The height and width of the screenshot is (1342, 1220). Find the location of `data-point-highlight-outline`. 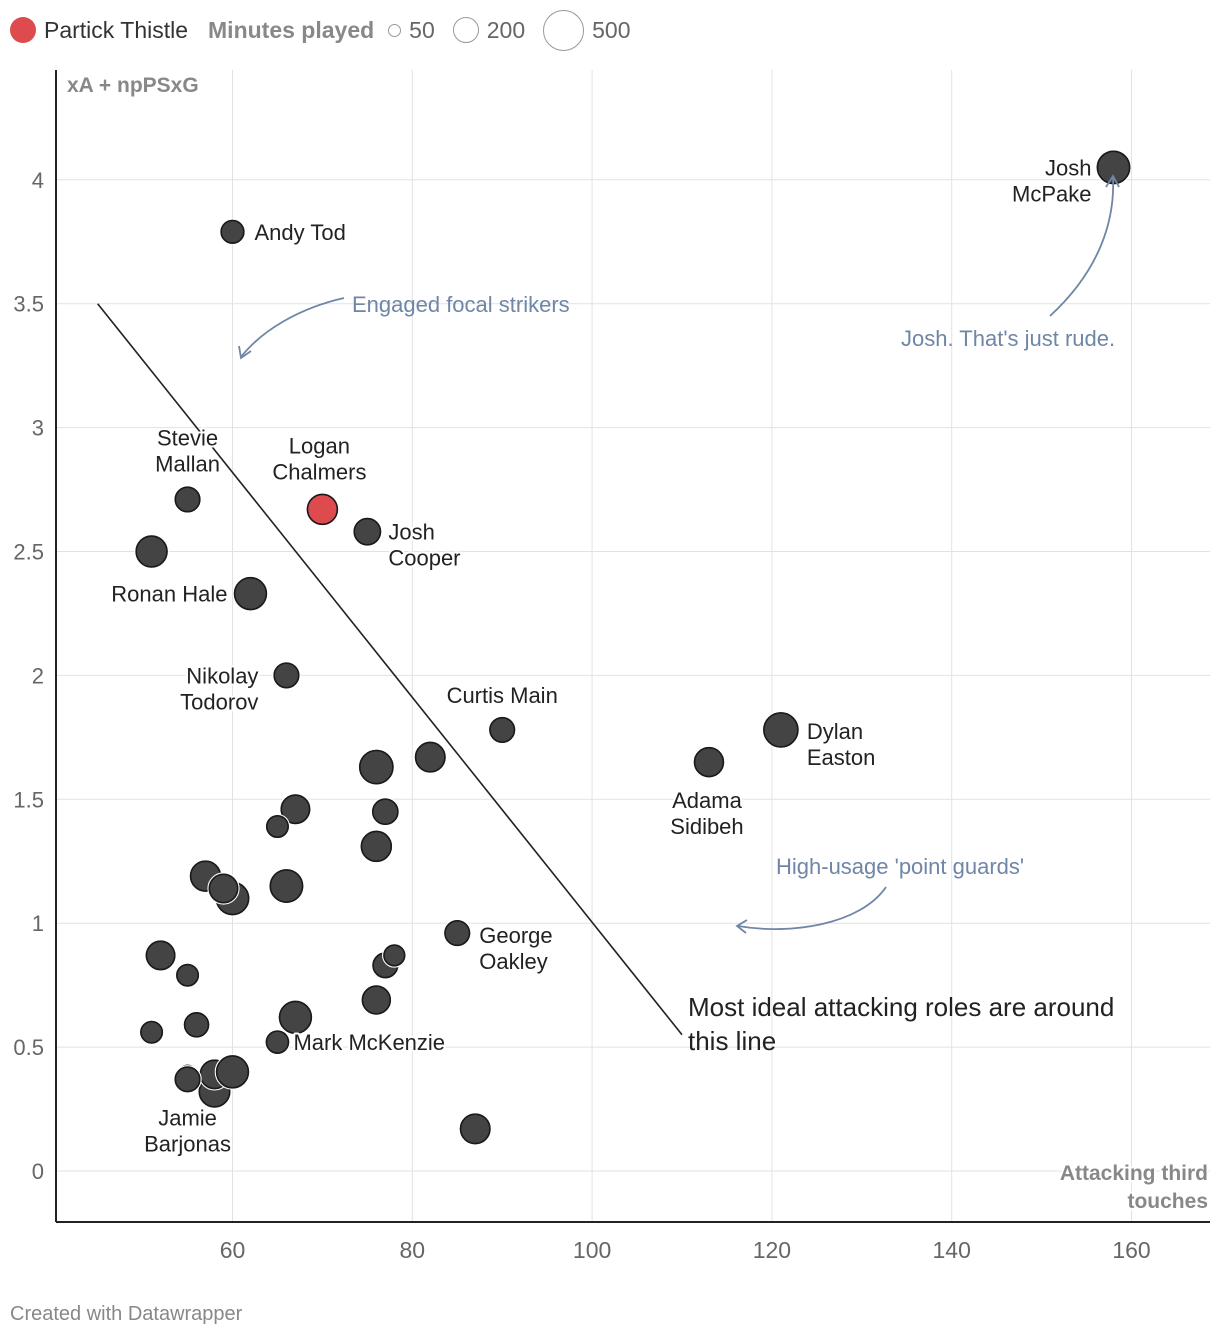

data-point-highlight-outline is located at coordinates (322, 509).